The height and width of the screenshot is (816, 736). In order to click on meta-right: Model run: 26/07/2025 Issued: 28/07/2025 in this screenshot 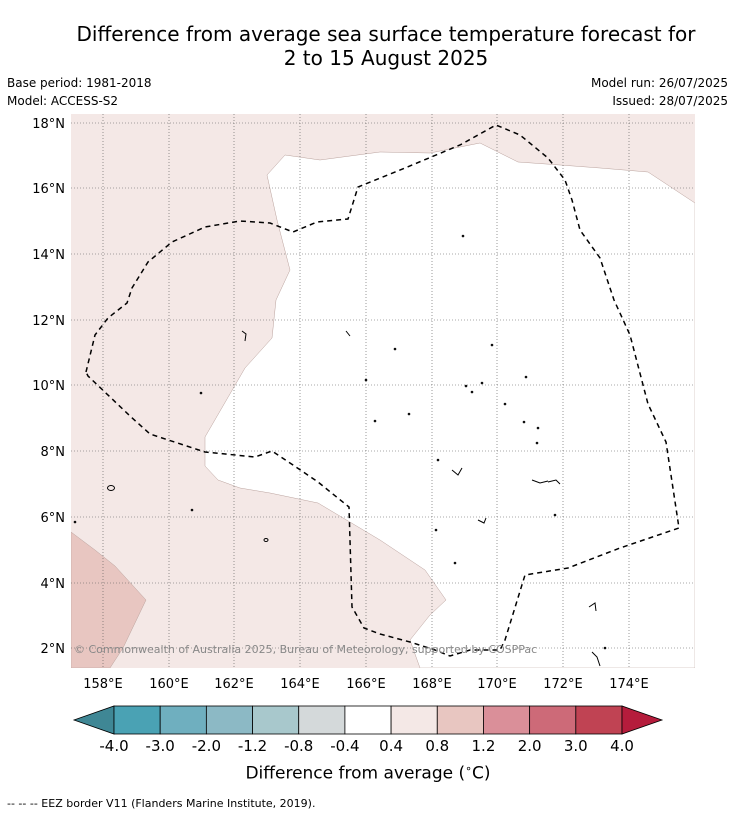, I will do `click(659, 92)`.